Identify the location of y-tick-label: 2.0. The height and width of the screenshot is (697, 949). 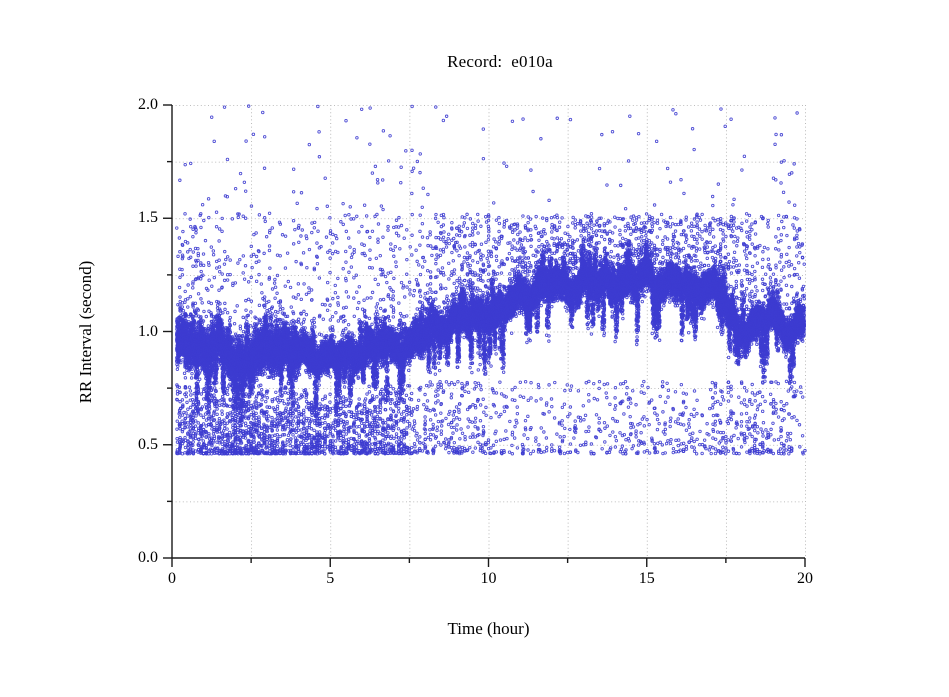
(148, 104).